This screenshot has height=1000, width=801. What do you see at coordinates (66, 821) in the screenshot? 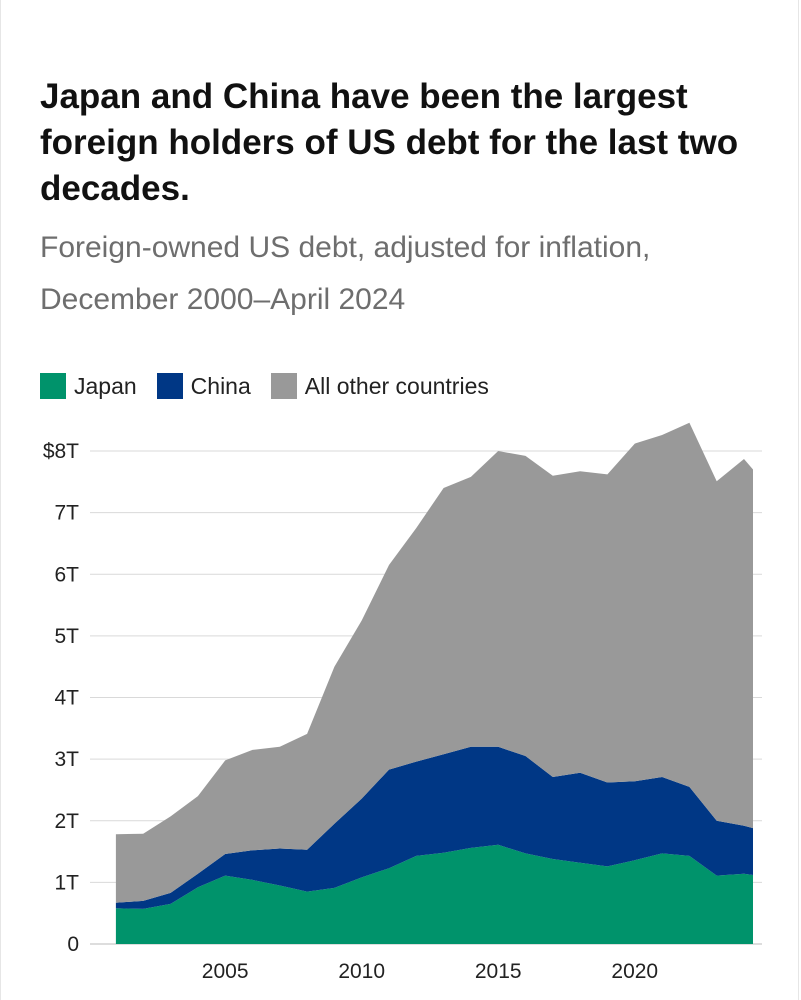
I see `y-tick-label: 2T` at bounding box center [66, 821].